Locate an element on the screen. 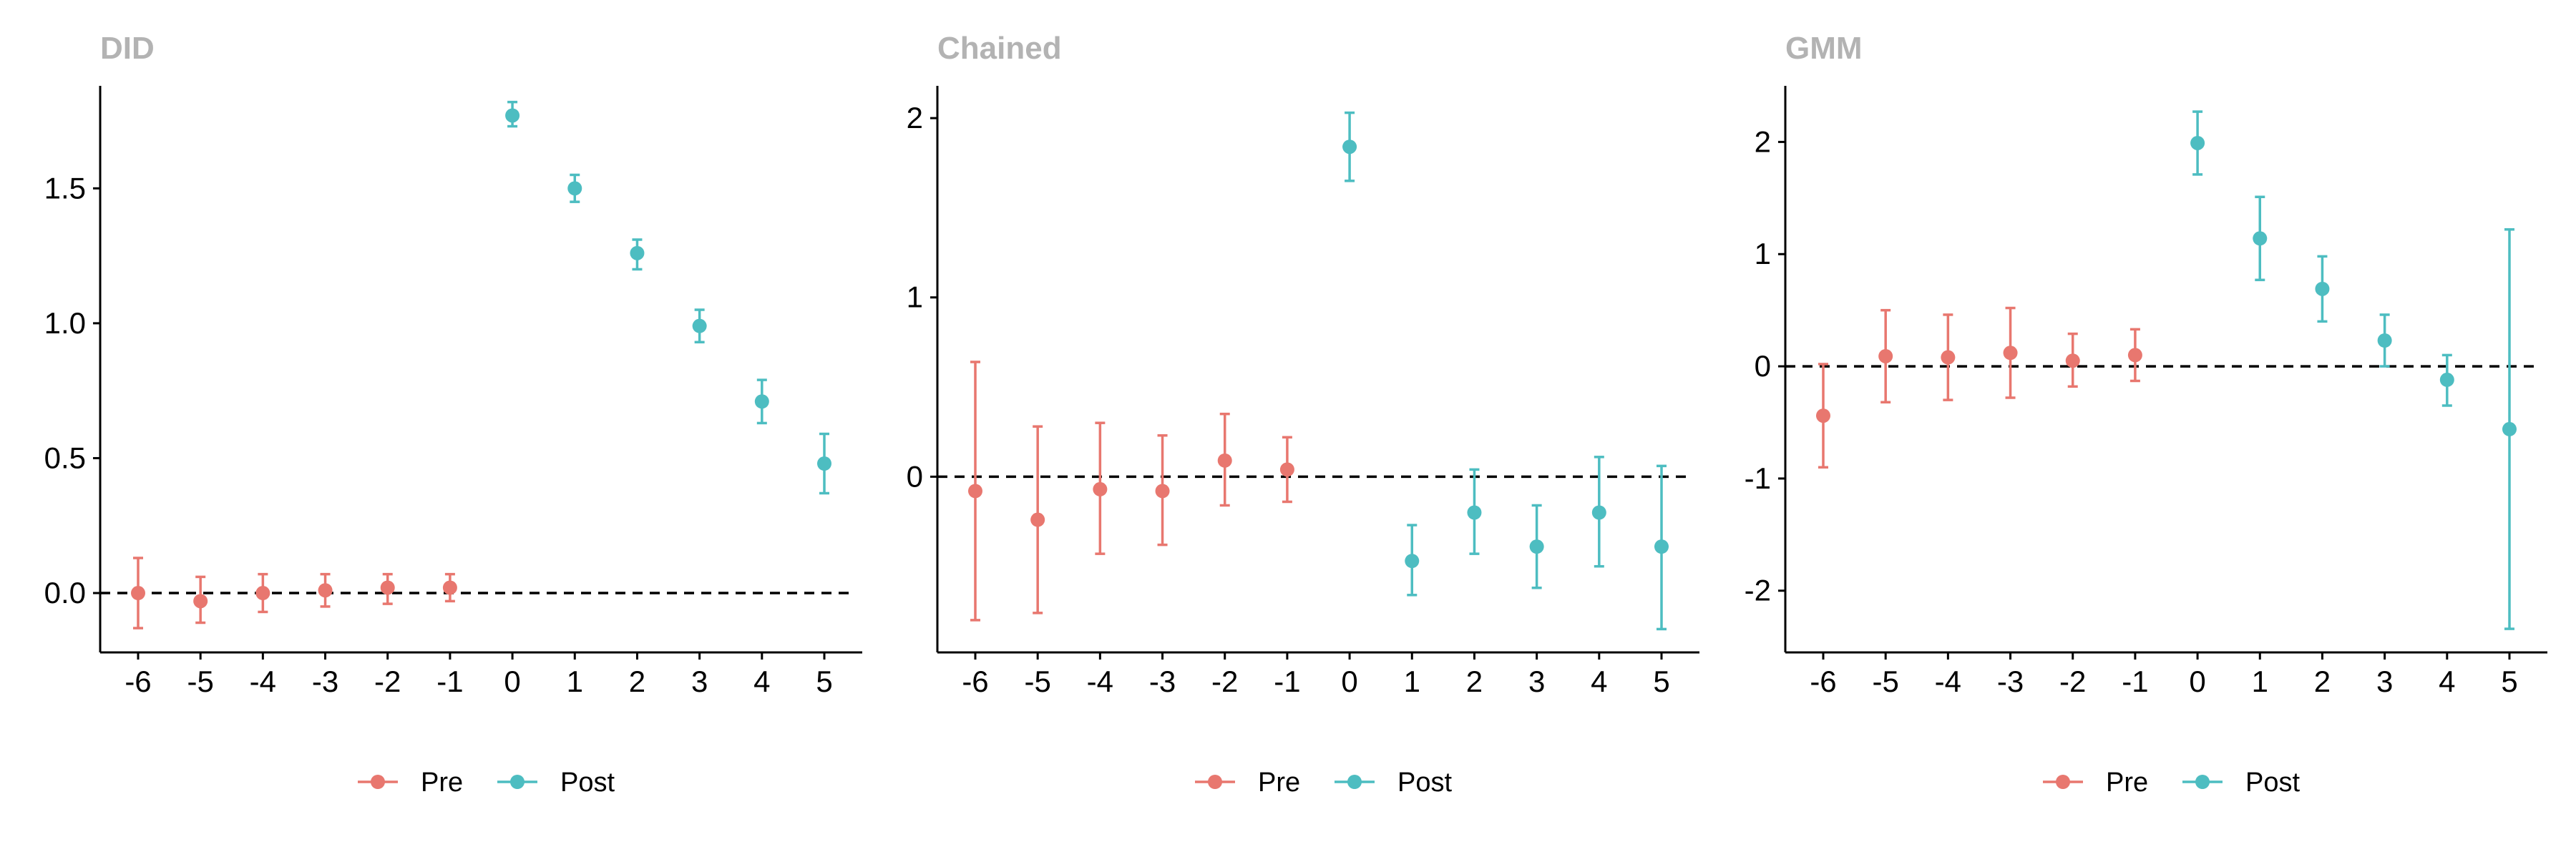 This screenshot has height=862, width=2576. y-tick-label: 0.5 is located at coordinates (65, 458).